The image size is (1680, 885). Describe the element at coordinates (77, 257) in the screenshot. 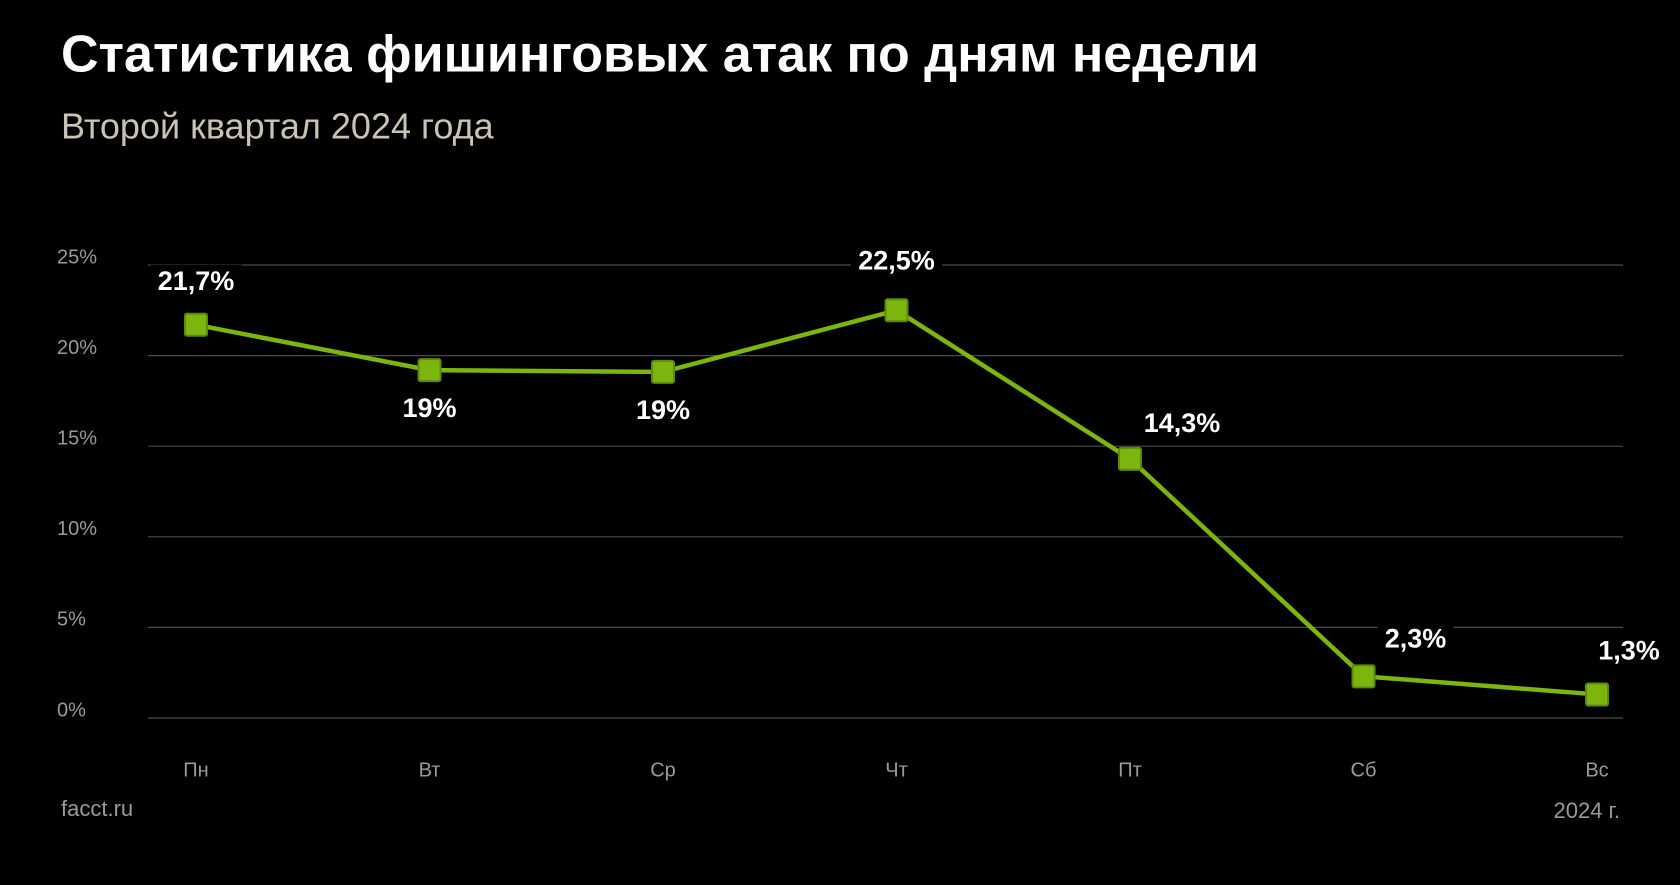

I see `y-tick-label: 25%` at that location.